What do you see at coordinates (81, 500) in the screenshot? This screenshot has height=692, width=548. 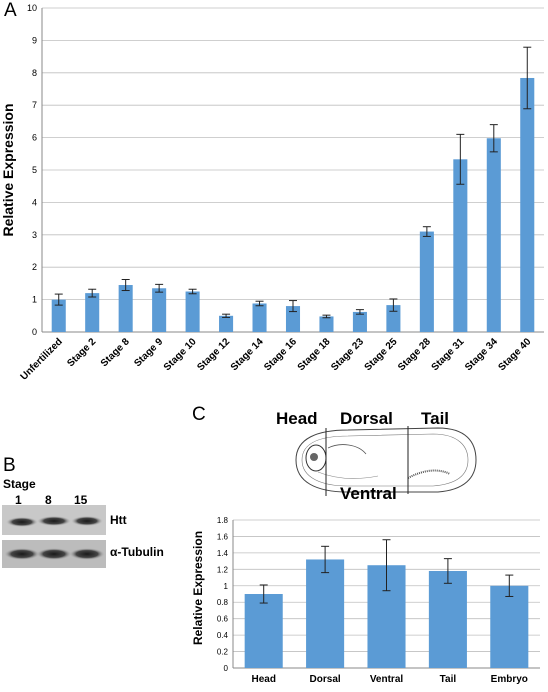 I see `blot-lane-15: 15` at bounding box center [81, 500].